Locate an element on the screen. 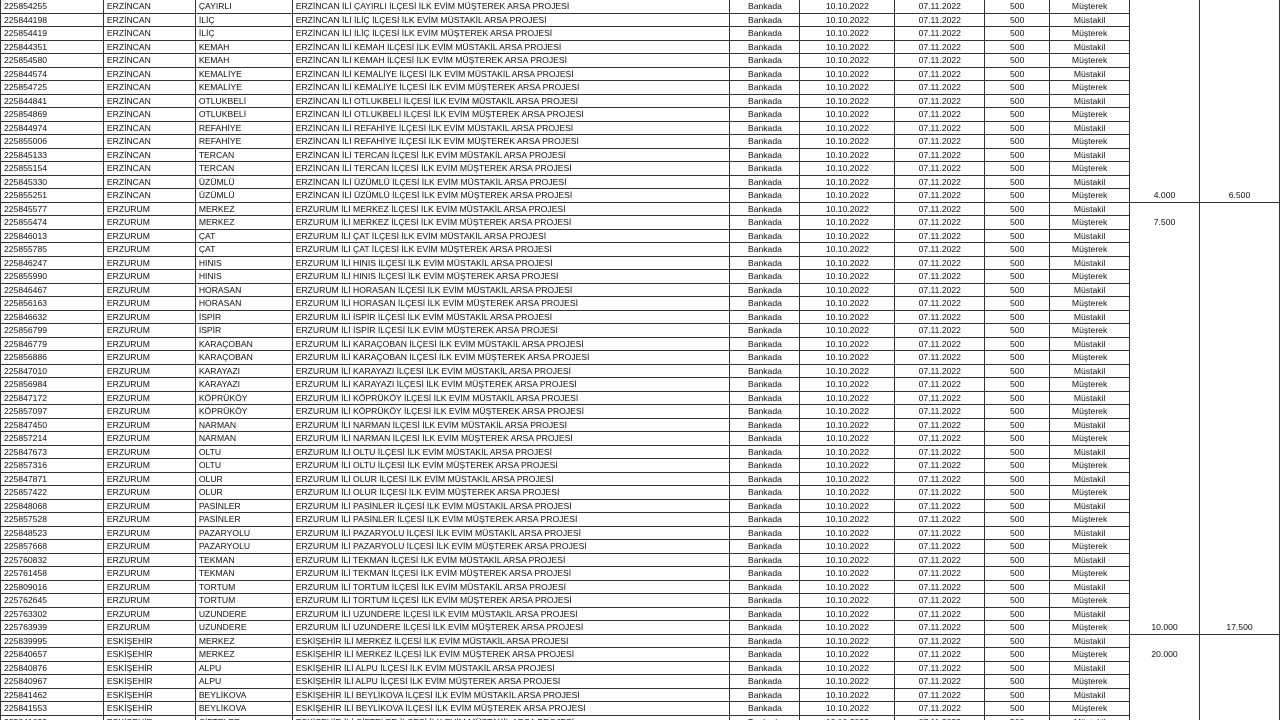  province: ESKİŞEHİR is located at coordinates (149, 717).